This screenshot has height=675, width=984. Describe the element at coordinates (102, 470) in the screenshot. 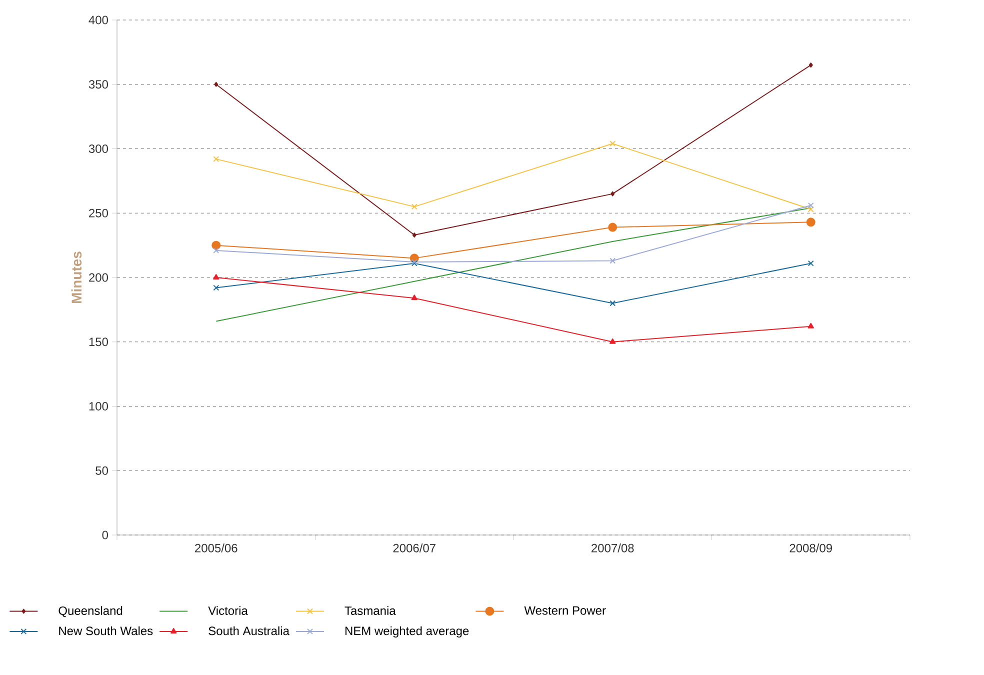

I see `y-tick-label: 50` at that location.